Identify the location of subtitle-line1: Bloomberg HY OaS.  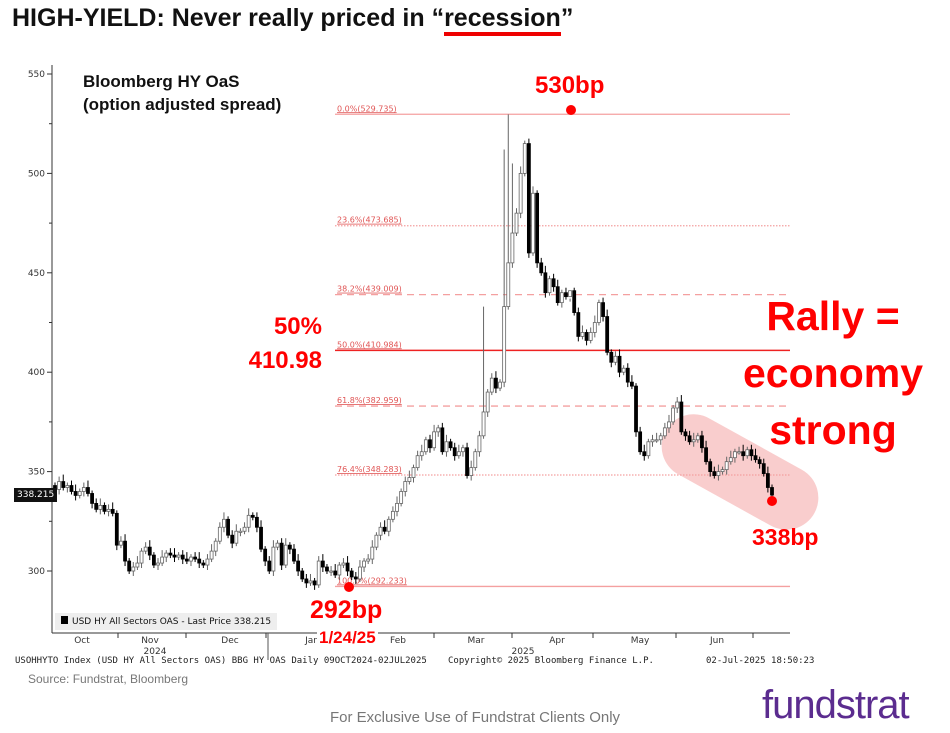
(161, 81).